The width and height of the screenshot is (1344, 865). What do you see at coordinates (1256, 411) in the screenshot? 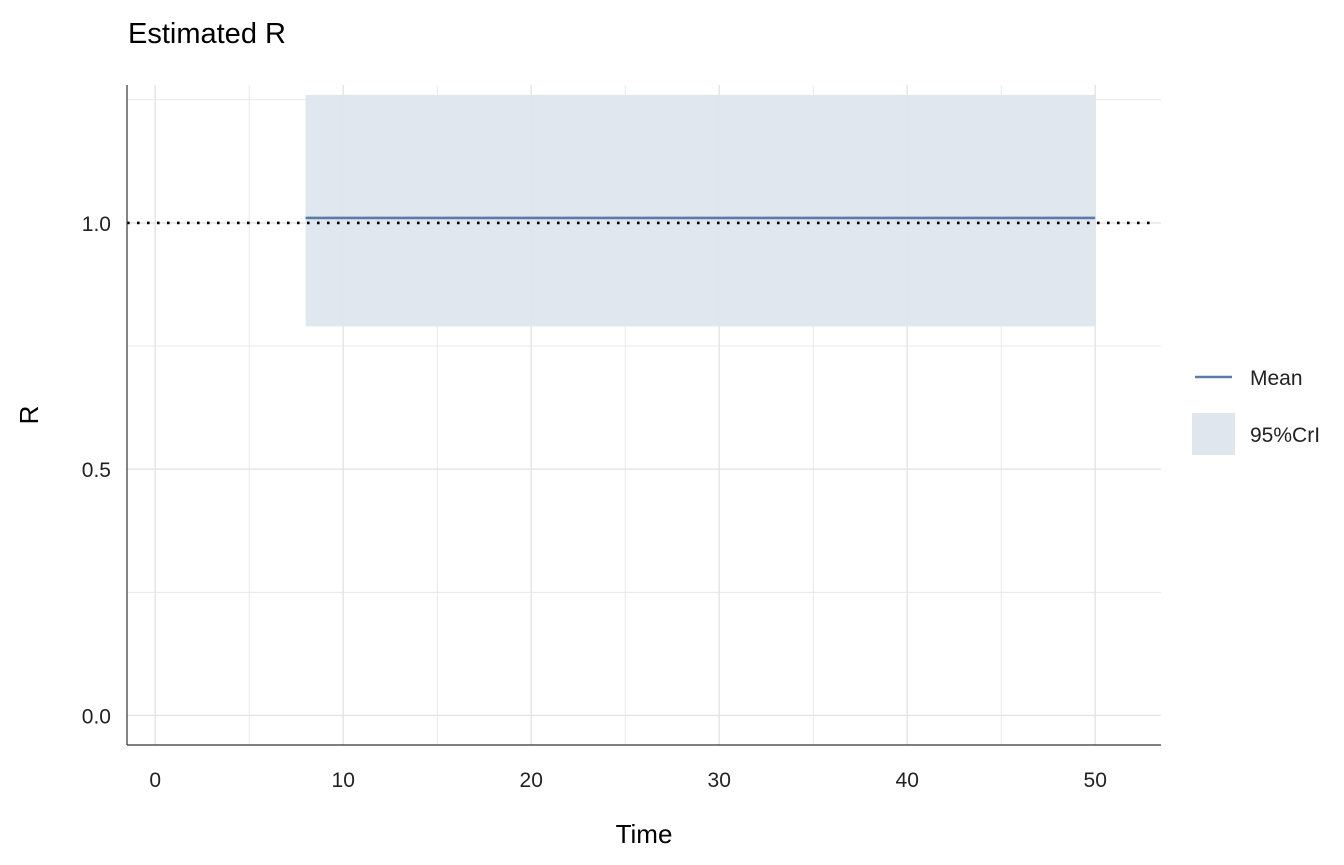
I see `legend: Mean 95%CrI` at bounding box center [1256, 411].